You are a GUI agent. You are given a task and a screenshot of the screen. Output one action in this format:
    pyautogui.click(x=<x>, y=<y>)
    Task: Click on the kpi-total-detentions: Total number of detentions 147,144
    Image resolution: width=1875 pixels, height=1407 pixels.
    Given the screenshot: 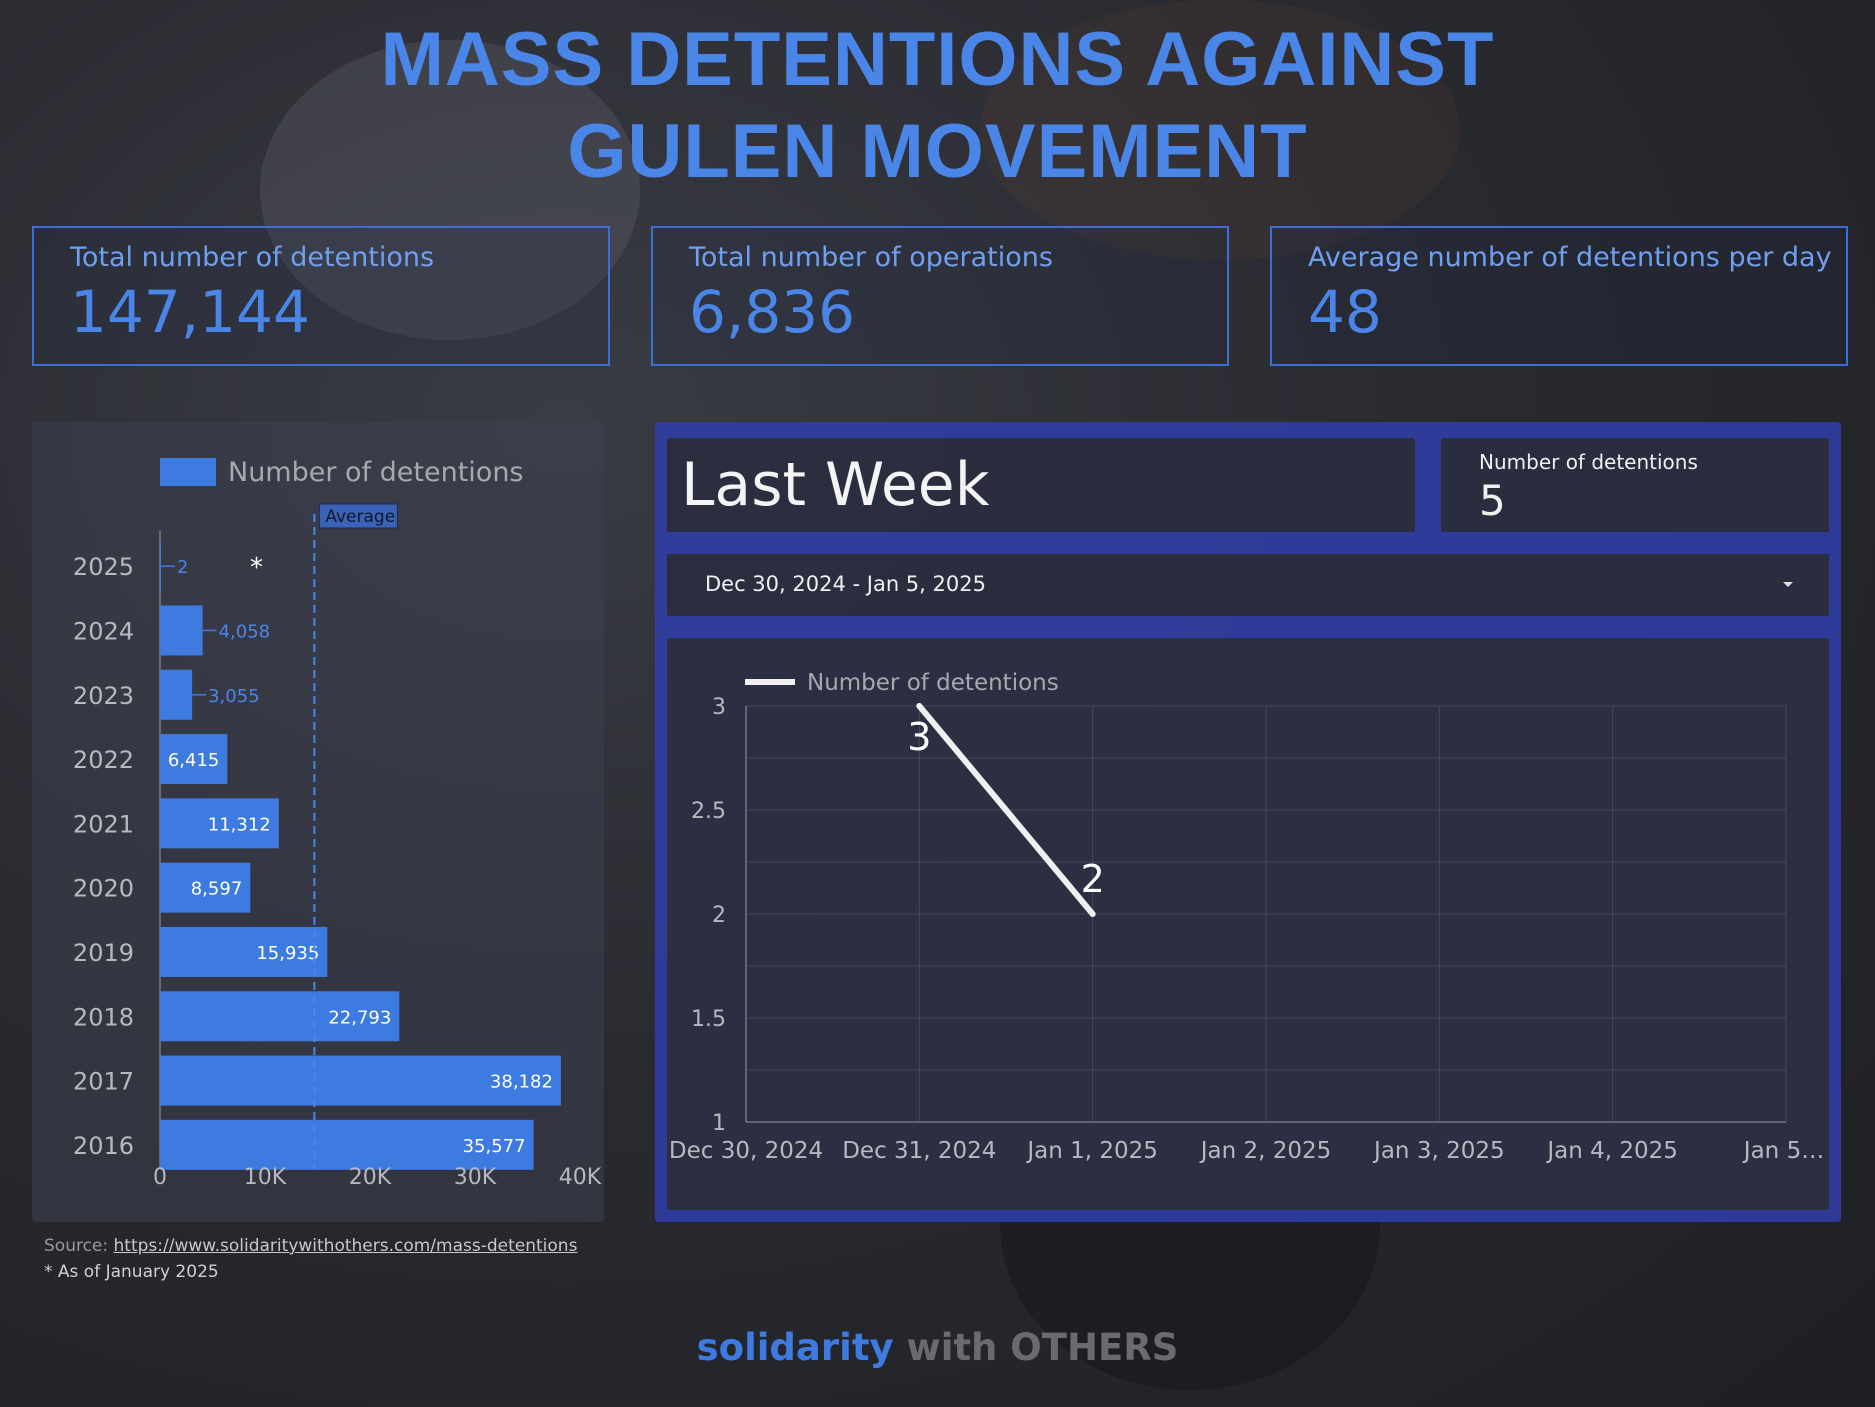 What is the action you would take?
    pyautogui.click(x=321, y=296)
    